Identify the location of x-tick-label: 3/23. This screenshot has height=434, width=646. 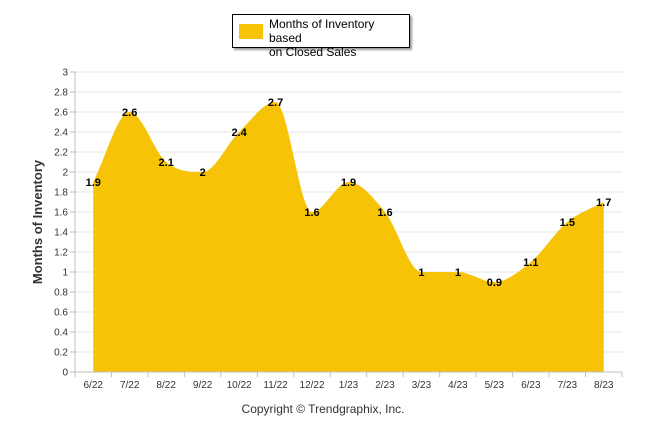
(422, 385).